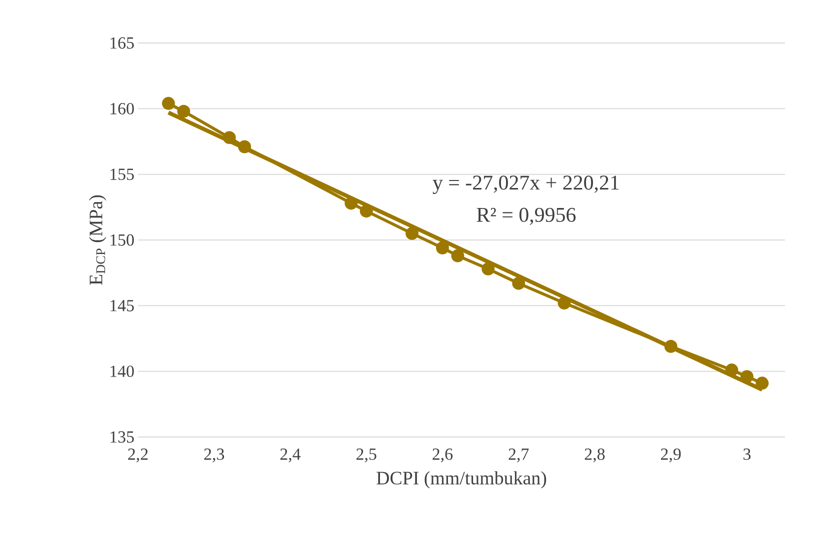  I want to click on annotation: R² = 0,9956, so click(526, 216).